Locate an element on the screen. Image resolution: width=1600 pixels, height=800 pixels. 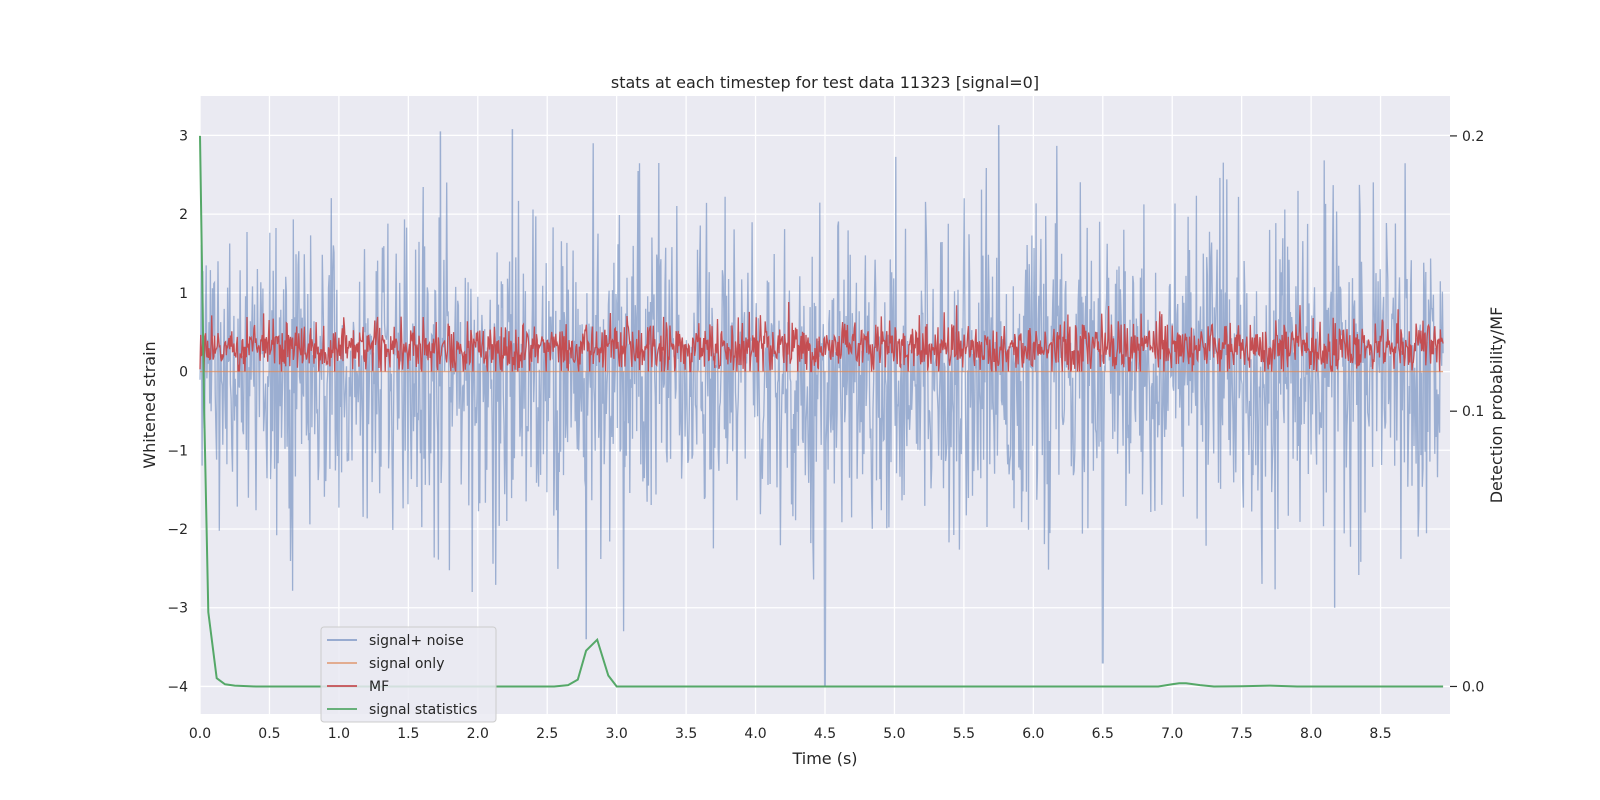
legend-label-signal-only: signal only is located at coordinates (406, 664).